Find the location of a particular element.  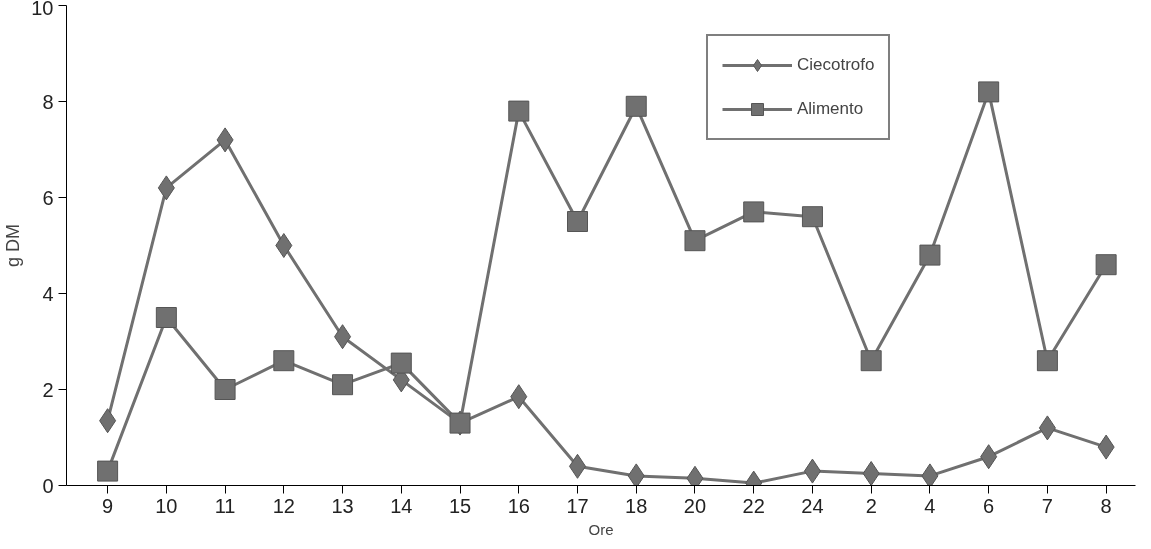

x-tick-label: 18 is located at coordinates (636, 505).